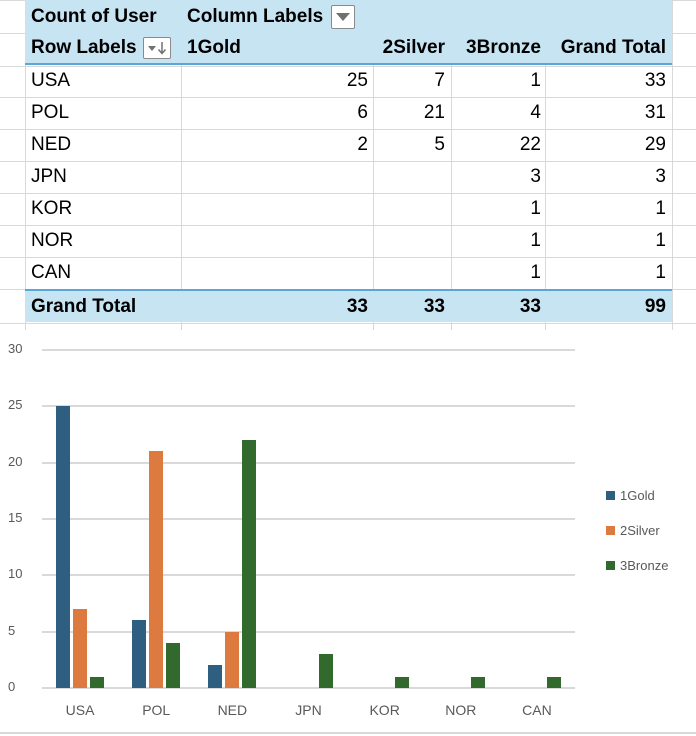 This screenshot has width=696, height=736. Describe the element at coordinates (660, 176) in the screenshot. I see `total-value: 3` at that location.